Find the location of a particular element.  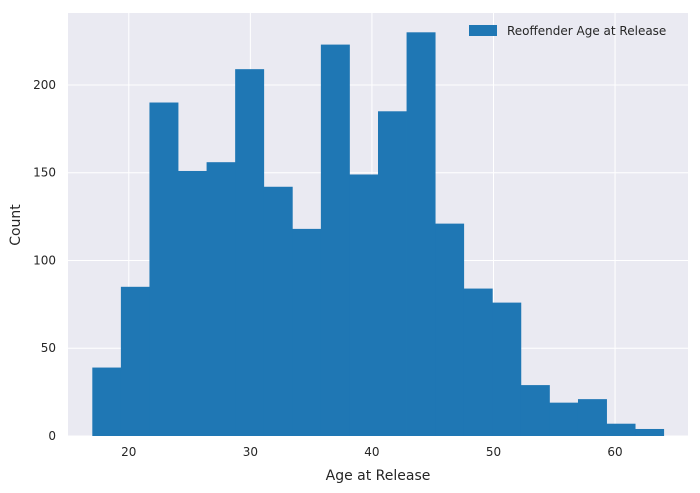

x-tick-label: 60 is located at coordinates (614, 452).